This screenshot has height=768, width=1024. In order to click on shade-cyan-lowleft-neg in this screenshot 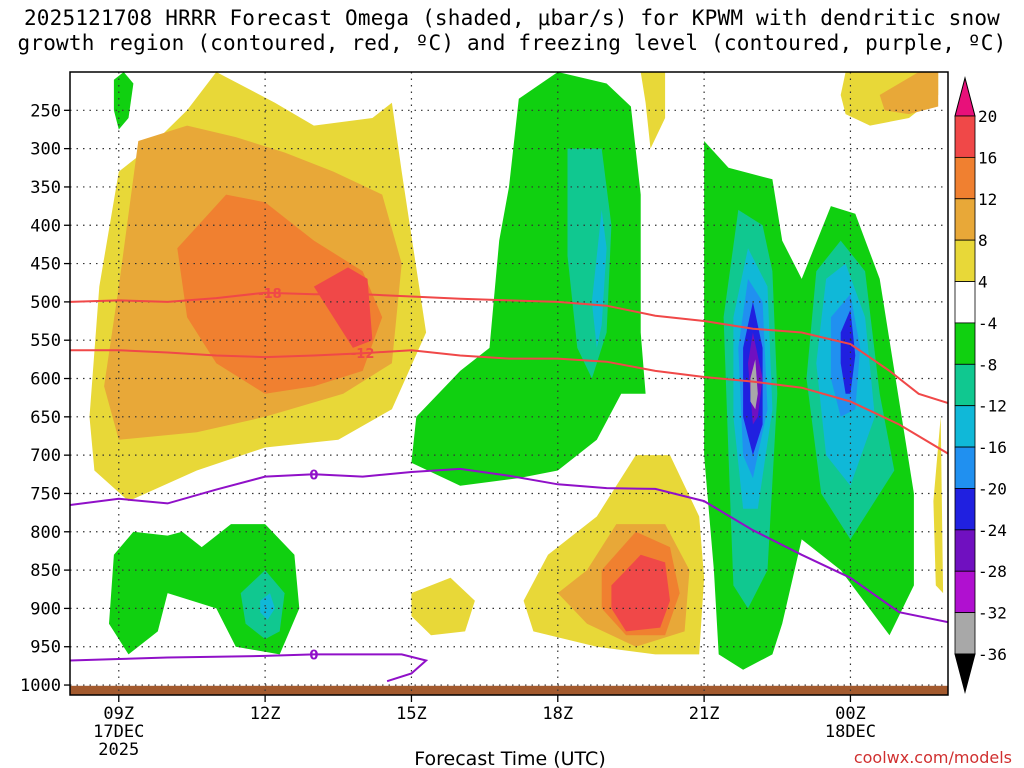, I will do `click(267, 606)`.